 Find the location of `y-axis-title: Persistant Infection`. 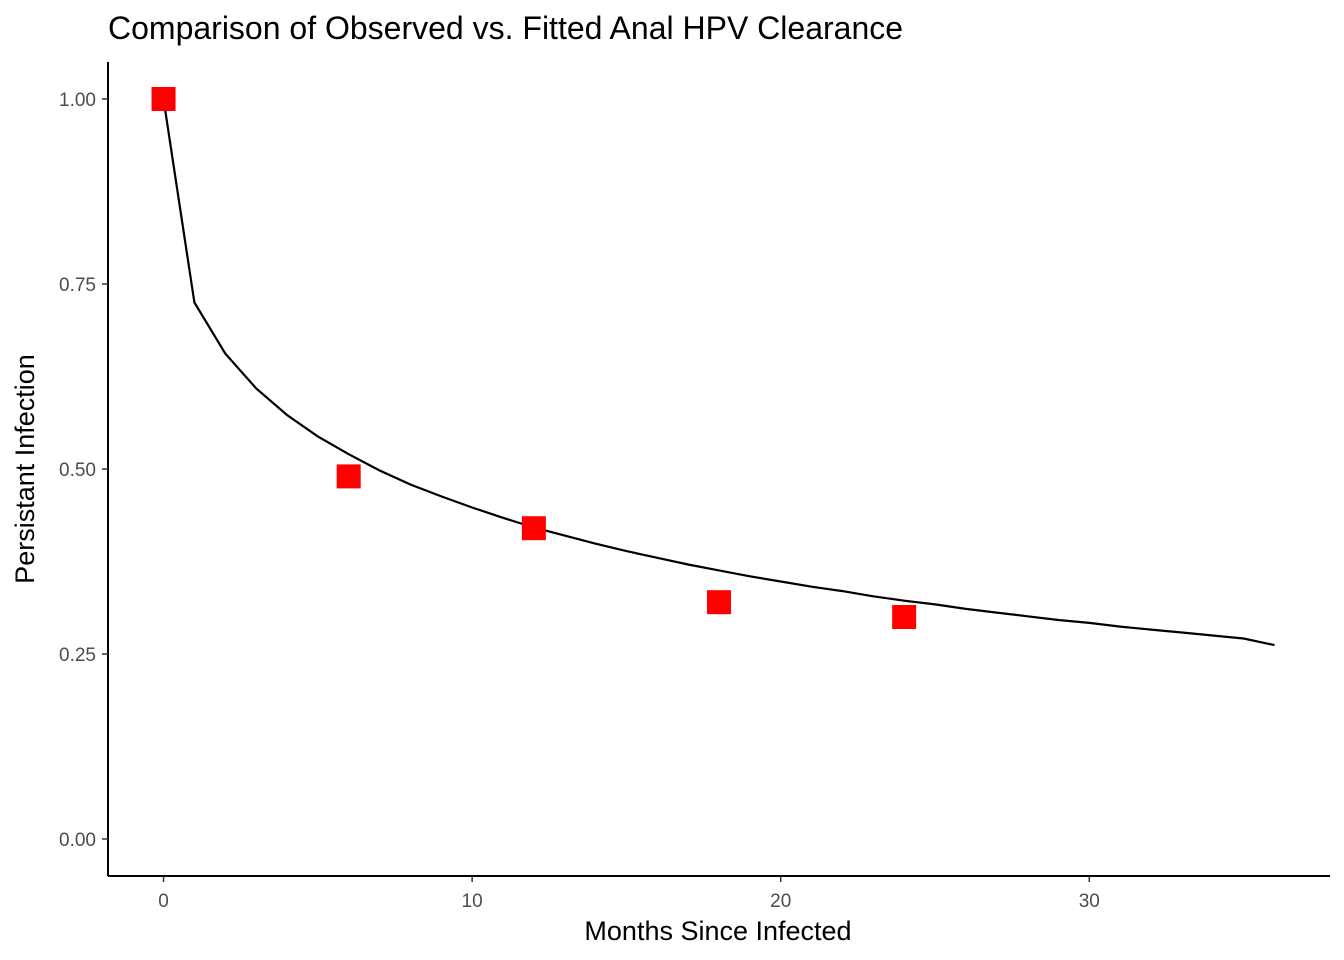

y-axis-title: Persistant Infection is located at coordinates (25, 469).